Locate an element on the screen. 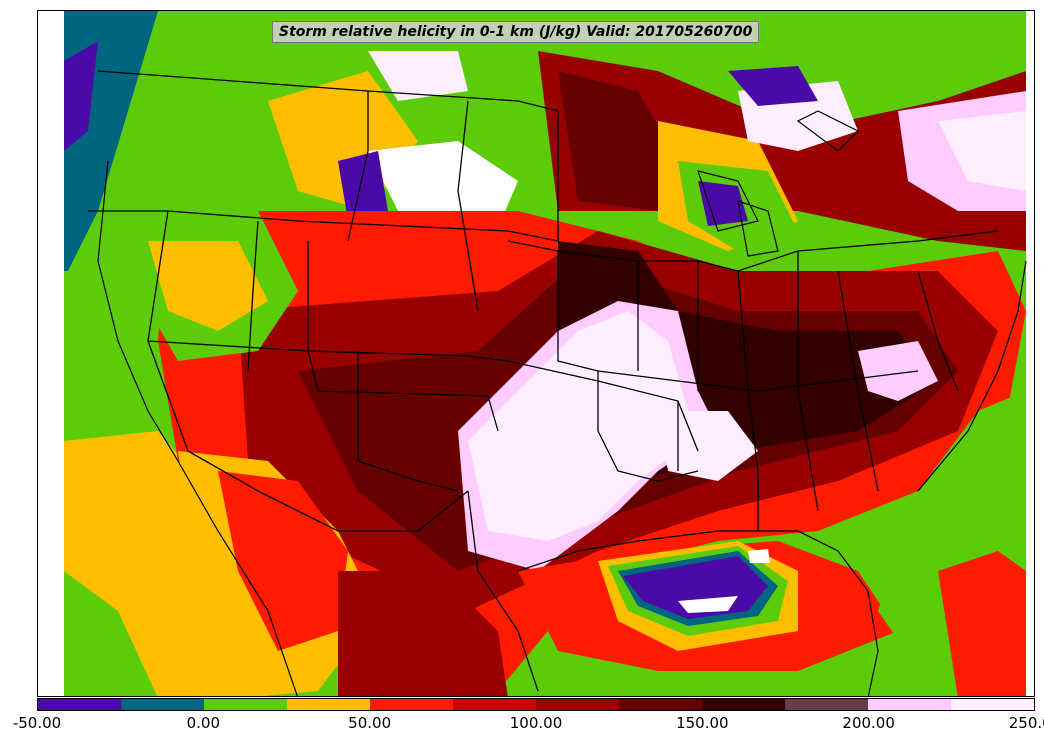 The height and width of the screenshot is (745, 1044). field-dakotas-purple is located at coordinates (363, 186).